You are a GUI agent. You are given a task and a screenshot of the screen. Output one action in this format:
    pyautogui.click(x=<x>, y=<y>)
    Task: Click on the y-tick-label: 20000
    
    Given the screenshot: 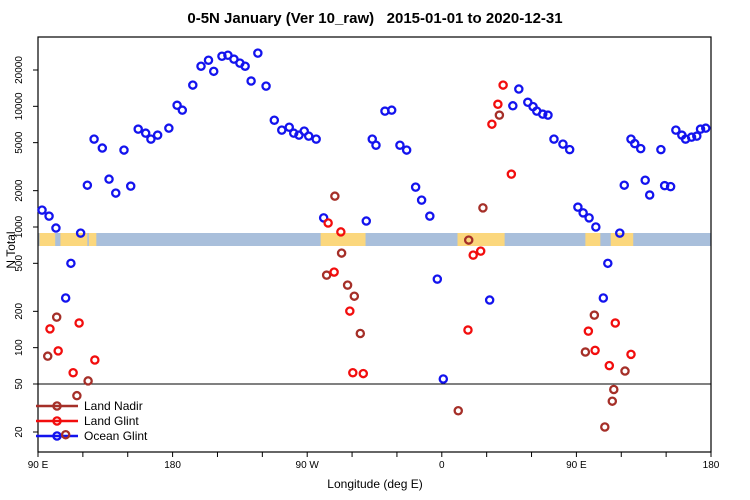 What is the action you would take?
    pyautogui.click(x=19, y=70)
    